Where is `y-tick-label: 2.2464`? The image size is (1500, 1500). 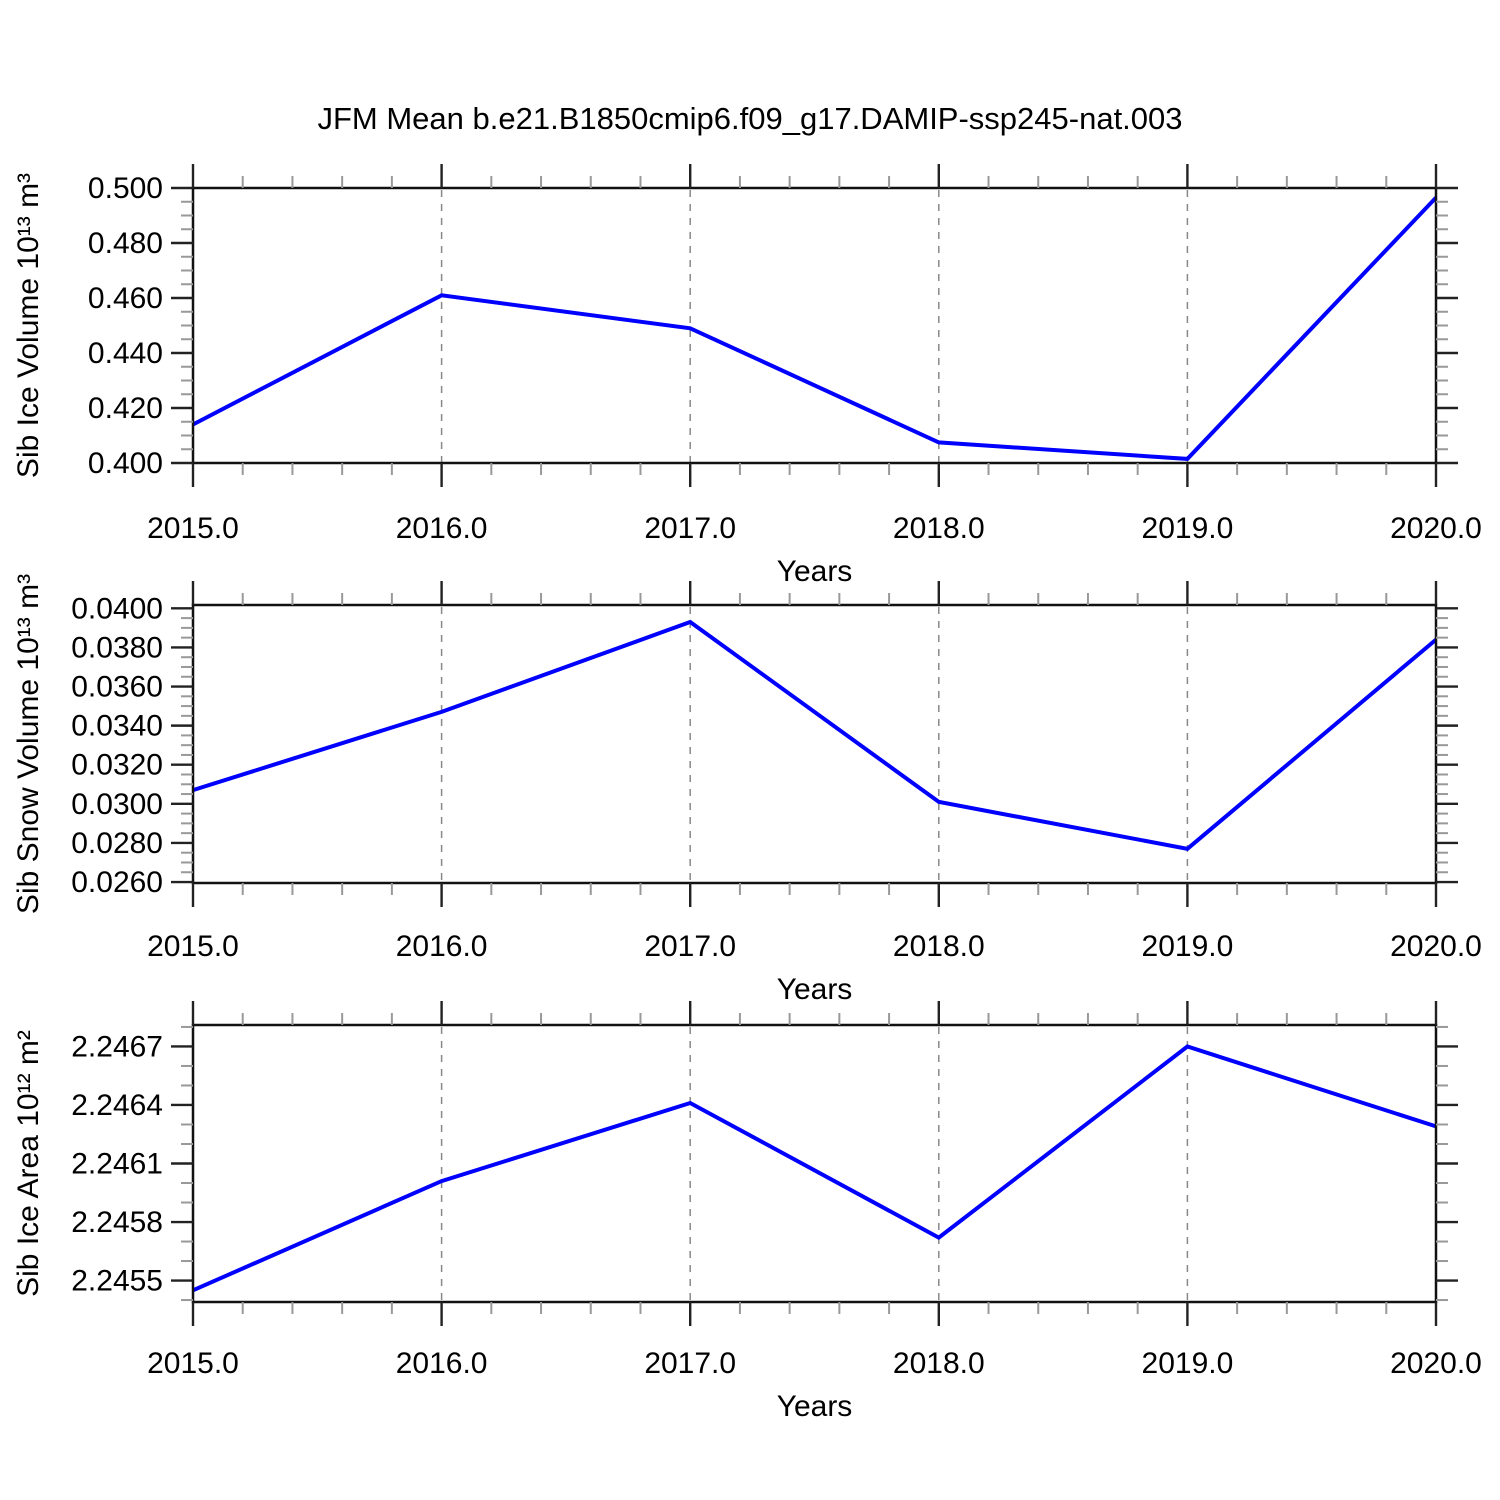 y-tick-label: 2.2464 is located at coordinates (117, 1105).